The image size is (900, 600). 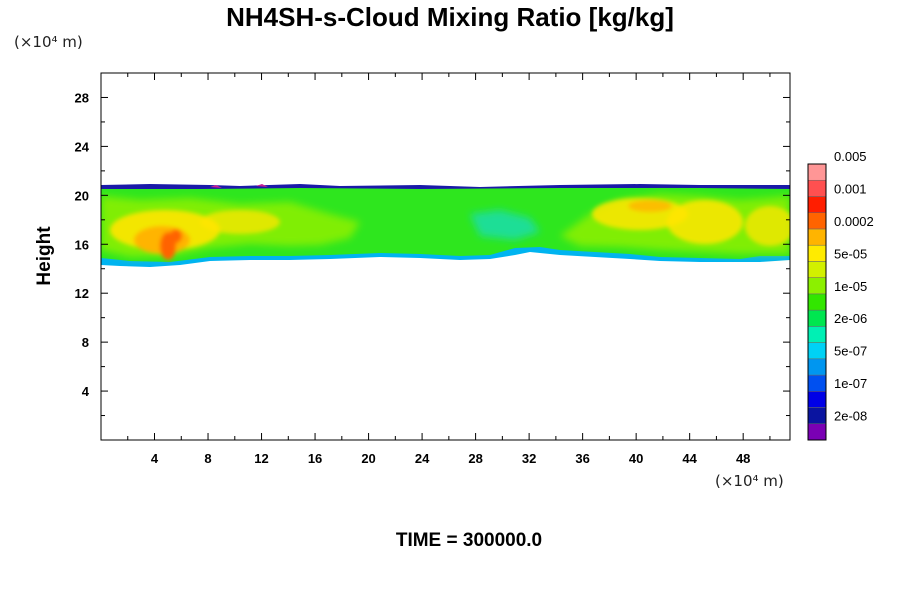 I want to click on colorbar-label: 5e-05, so click(x=850, y=253).